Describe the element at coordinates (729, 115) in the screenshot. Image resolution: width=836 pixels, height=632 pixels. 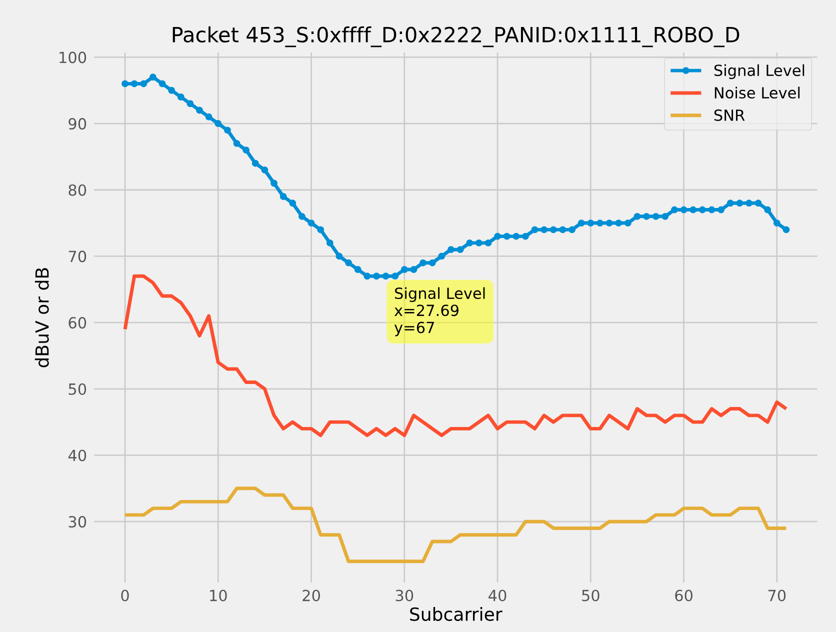
I see `legend-label: SNR` at that location.